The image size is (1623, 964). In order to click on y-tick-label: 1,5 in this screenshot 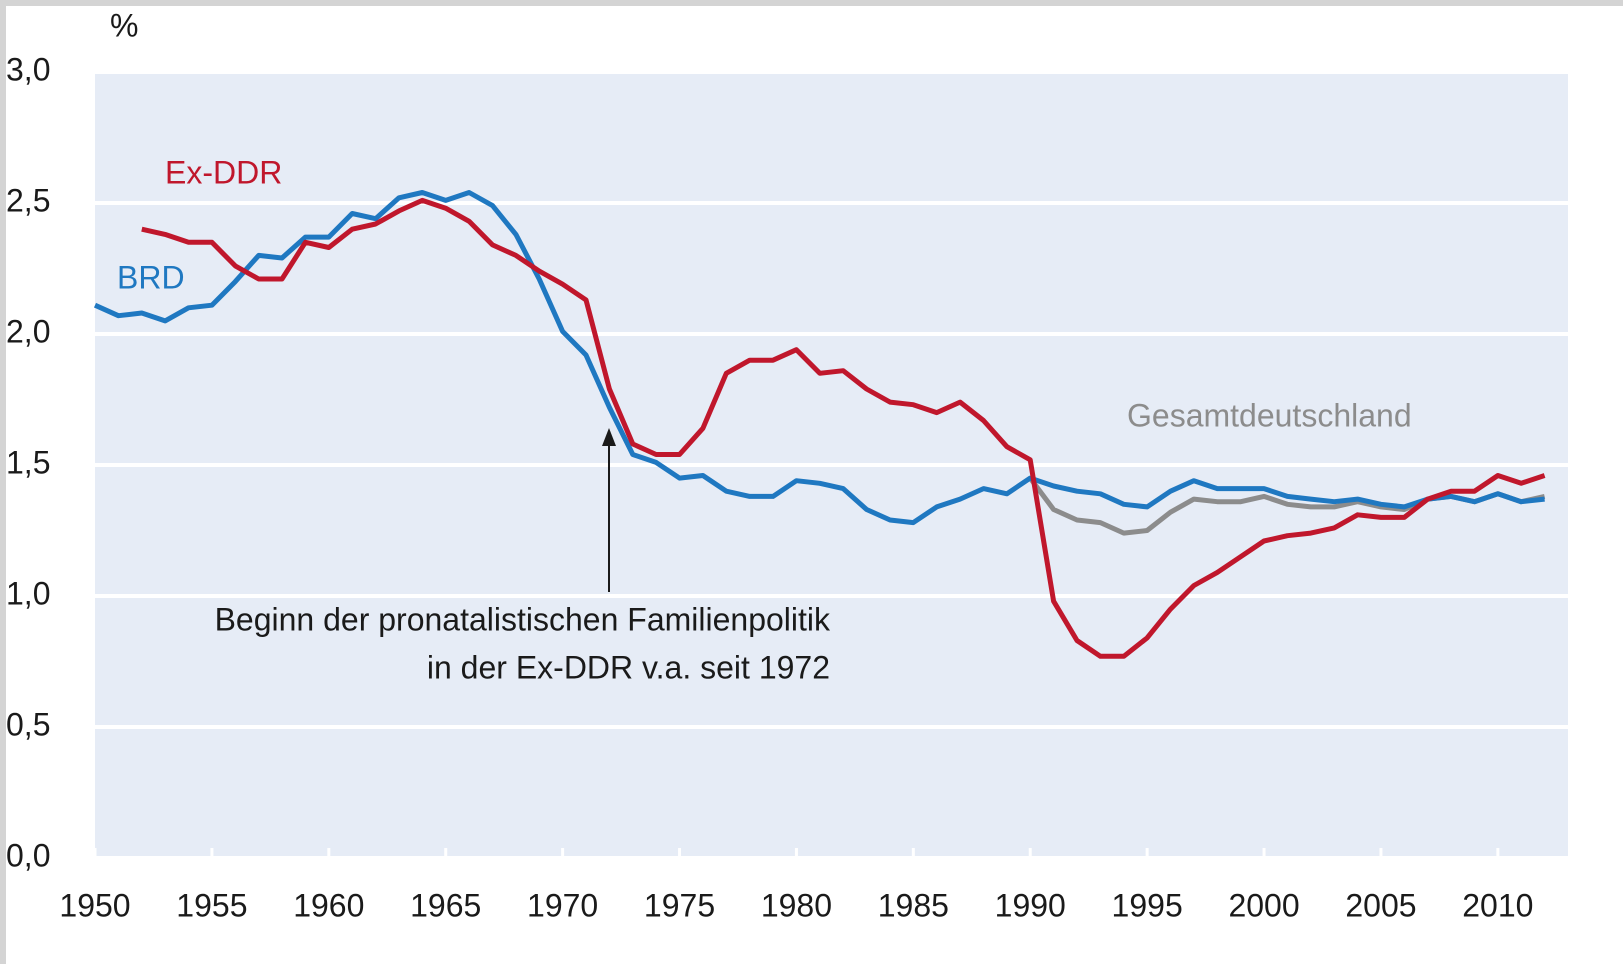, I will do `click(28, 462)`.